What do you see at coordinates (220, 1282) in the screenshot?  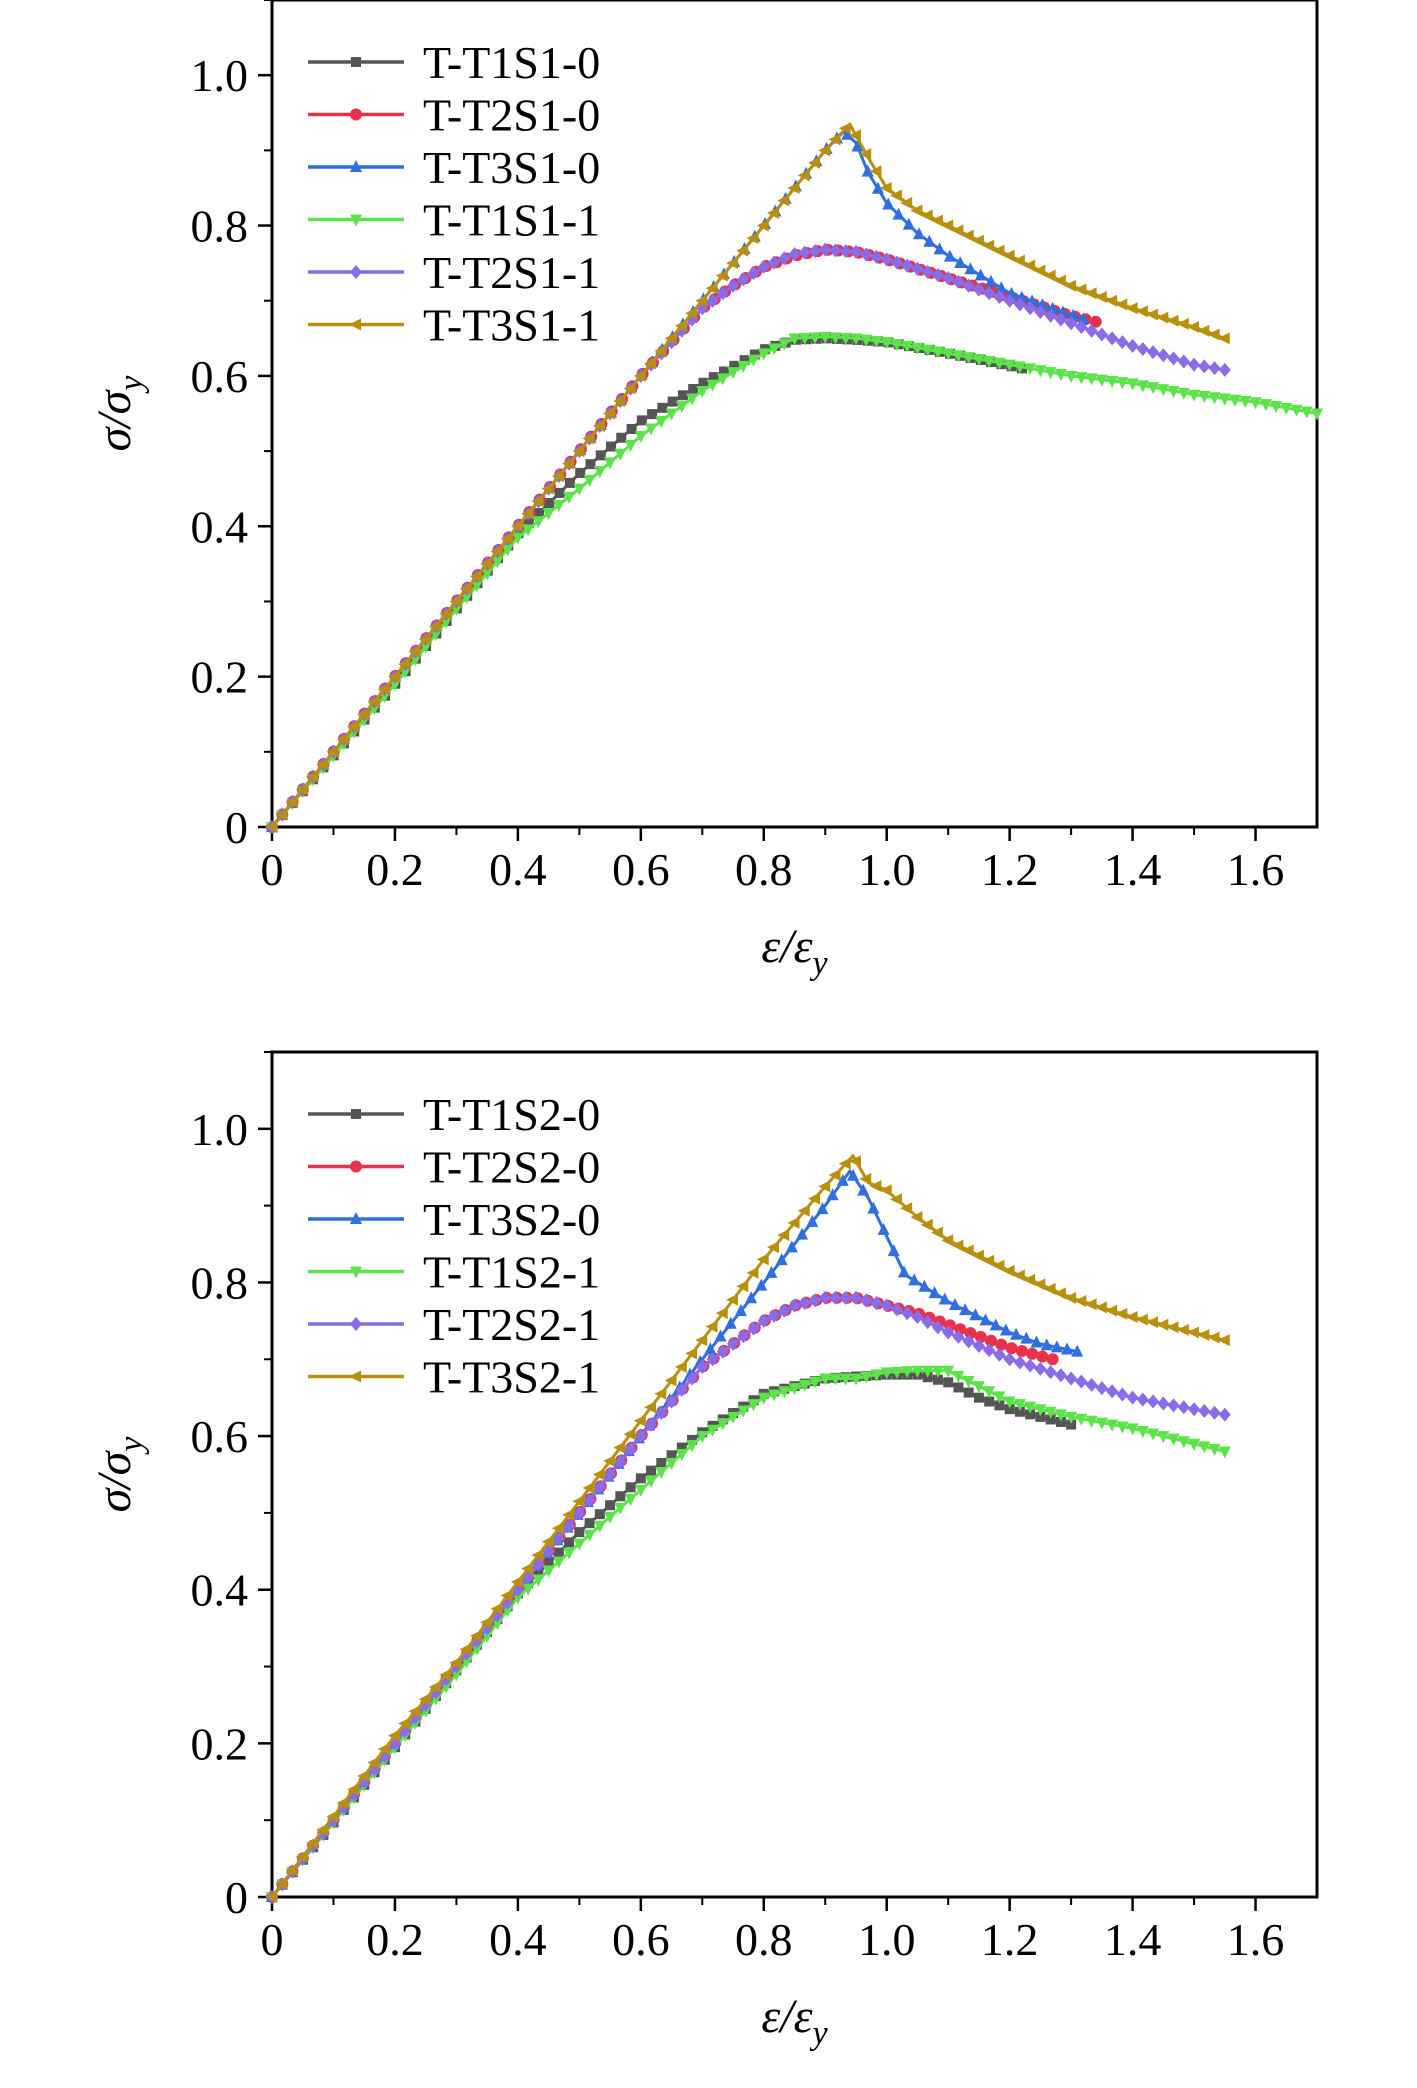 I see `y-tick-label: 0.8` at bounding box center [220, 1282].